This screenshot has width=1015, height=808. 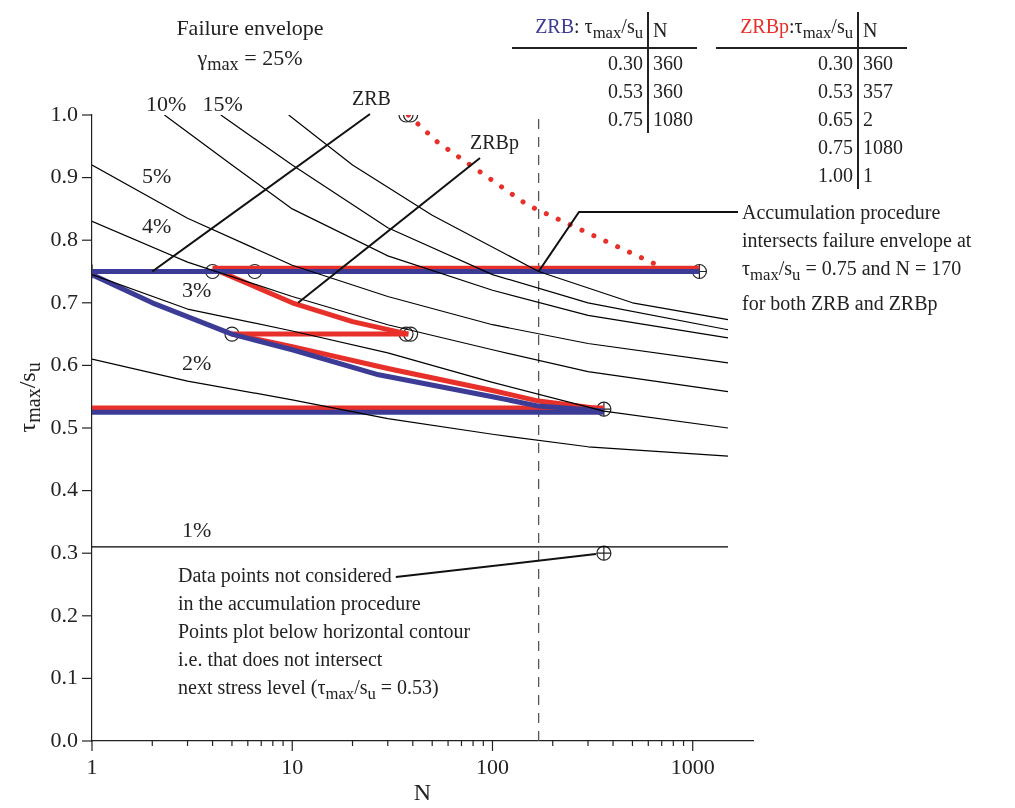 What do you see at coordinates (299, 590) in the screenshot?
I see `annotation: Data points not considered in the accumulation procedure` at bounding box center [299, 590].